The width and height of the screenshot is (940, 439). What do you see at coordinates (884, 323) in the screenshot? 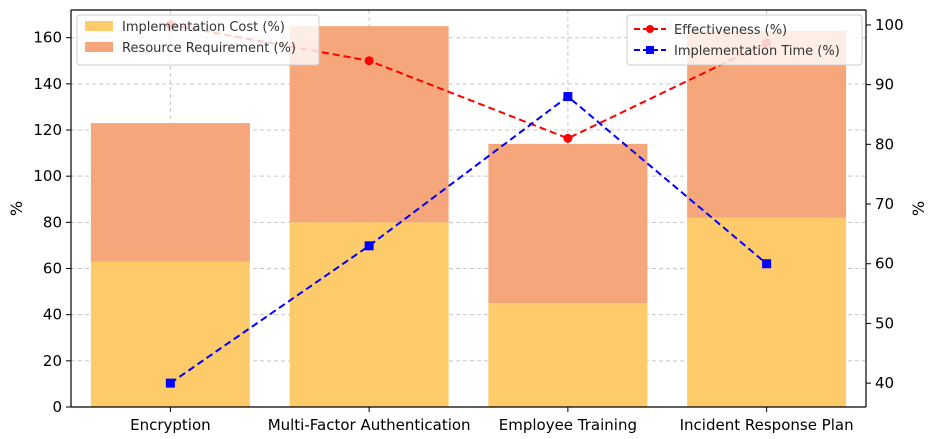
I see `y-tick-label-right: 50` at bounding box center [884, 323].